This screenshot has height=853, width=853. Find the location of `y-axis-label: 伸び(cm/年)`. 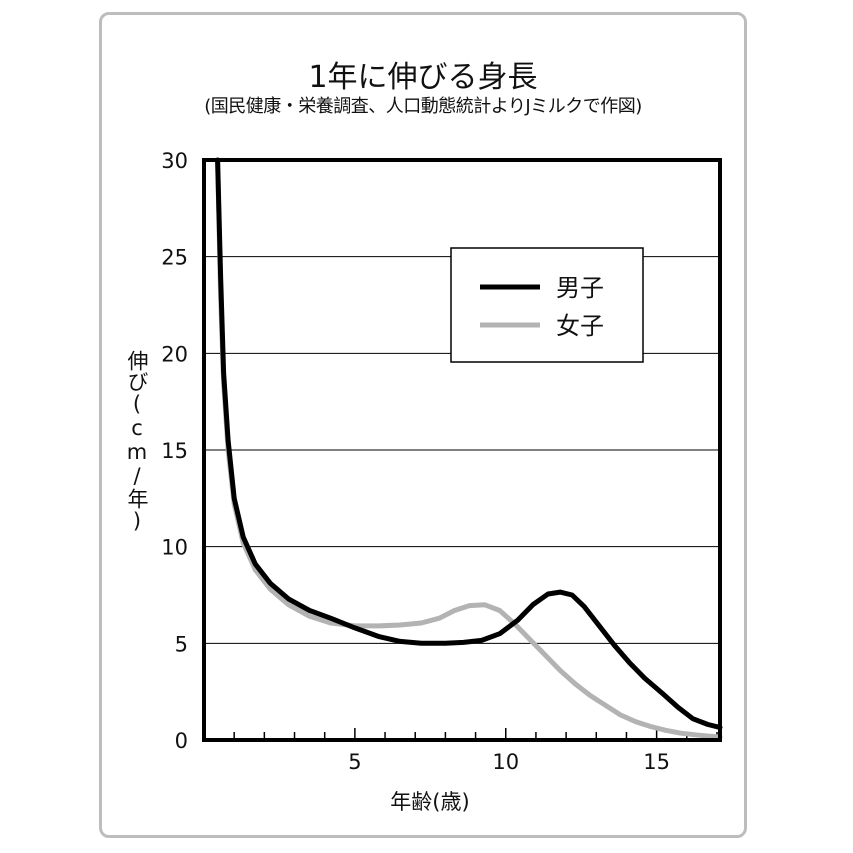

y-axis-label: 伸び(cm/年) is located at coordinates (137, 441).